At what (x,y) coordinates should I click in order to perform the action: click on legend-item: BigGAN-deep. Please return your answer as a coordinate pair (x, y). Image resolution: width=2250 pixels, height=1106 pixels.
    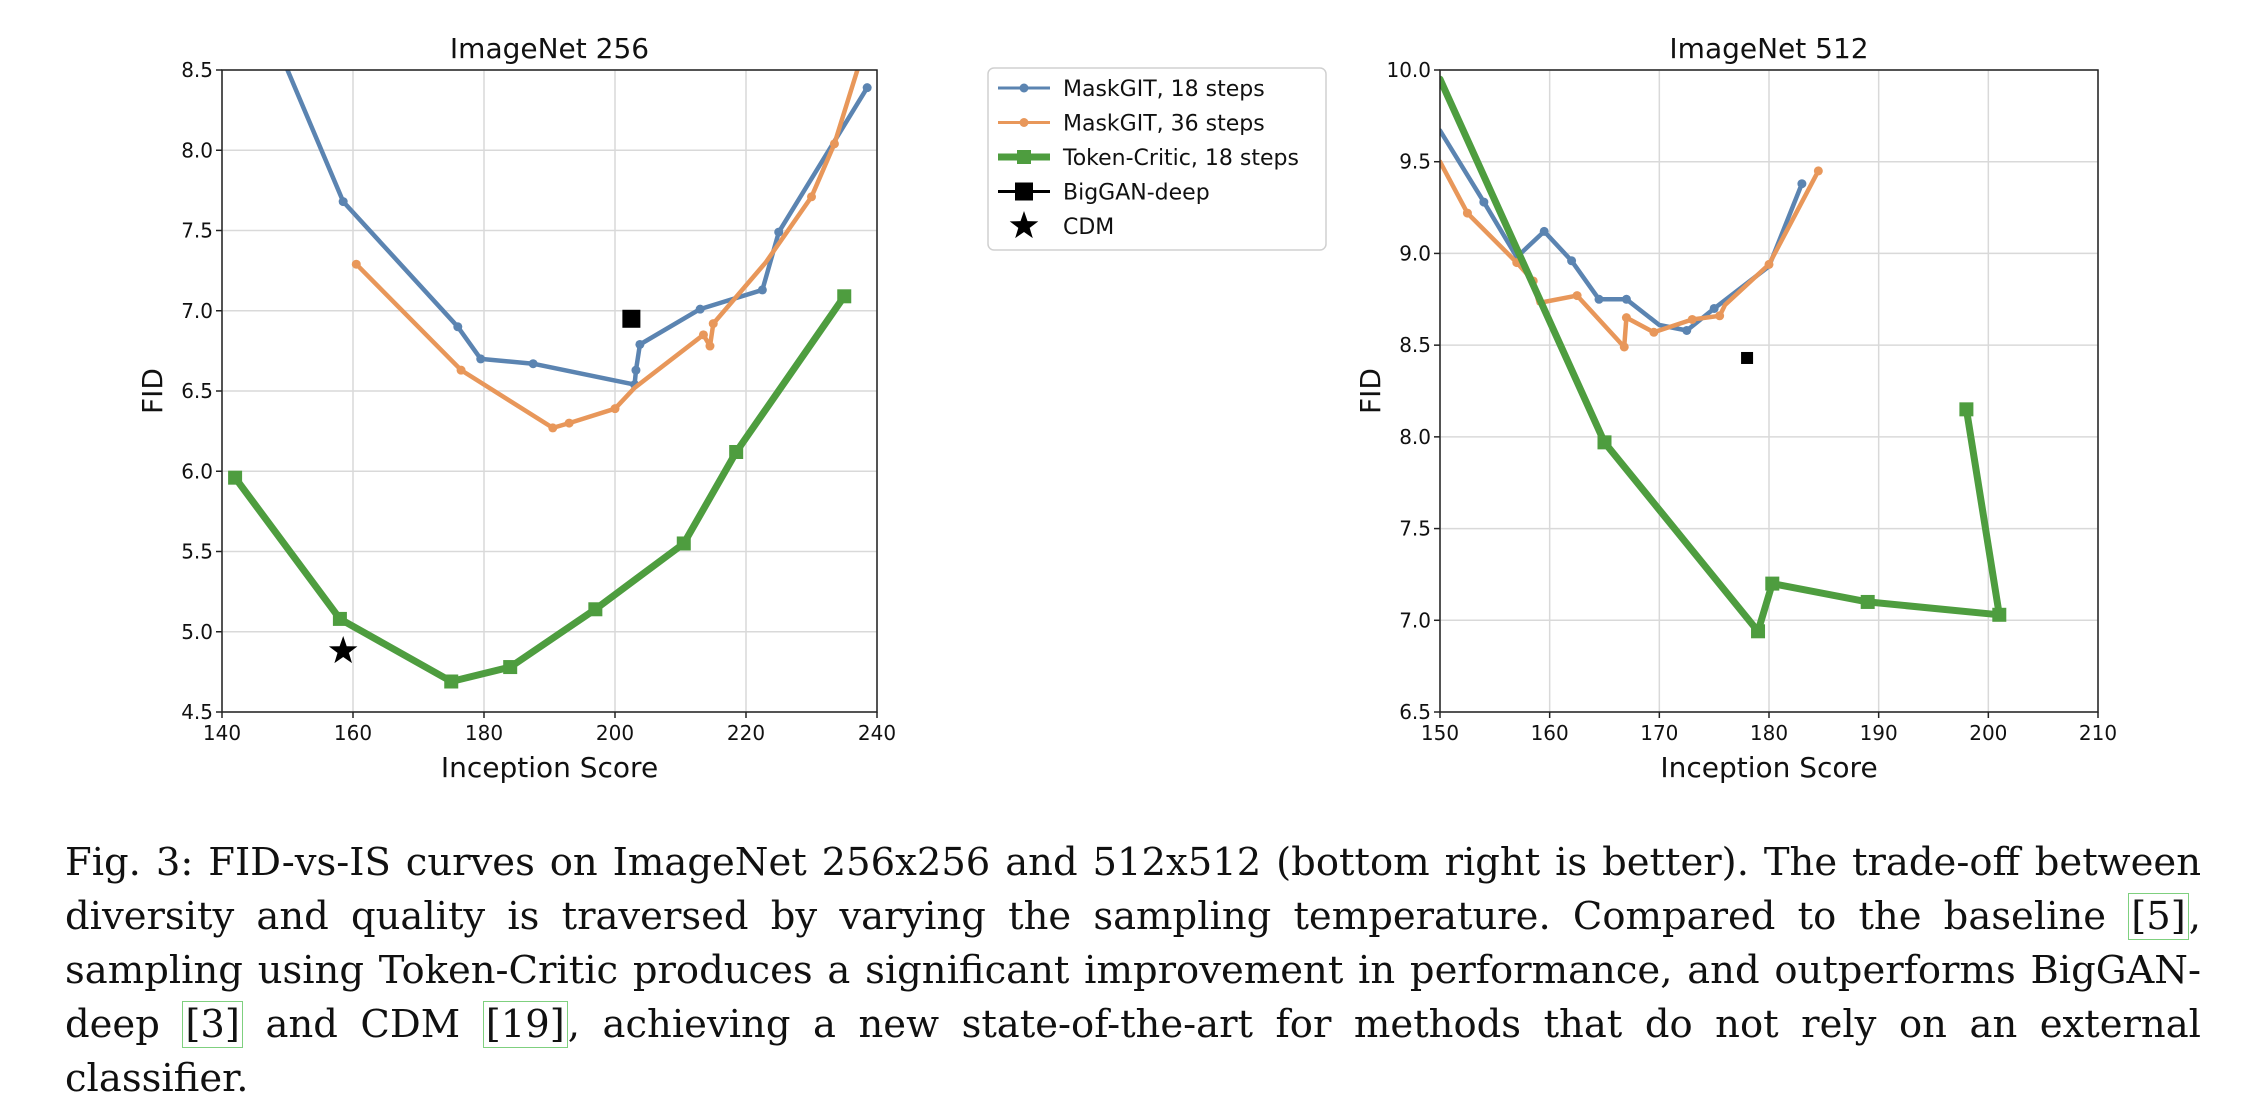
    Looking at the image, I should click on (1104, 193).